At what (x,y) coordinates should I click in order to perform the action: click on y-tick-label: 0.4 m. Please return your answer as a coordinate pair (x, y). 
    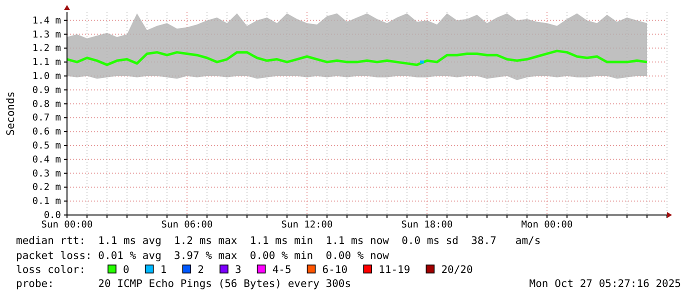
    Looking at the image, I should click on (47, 160).